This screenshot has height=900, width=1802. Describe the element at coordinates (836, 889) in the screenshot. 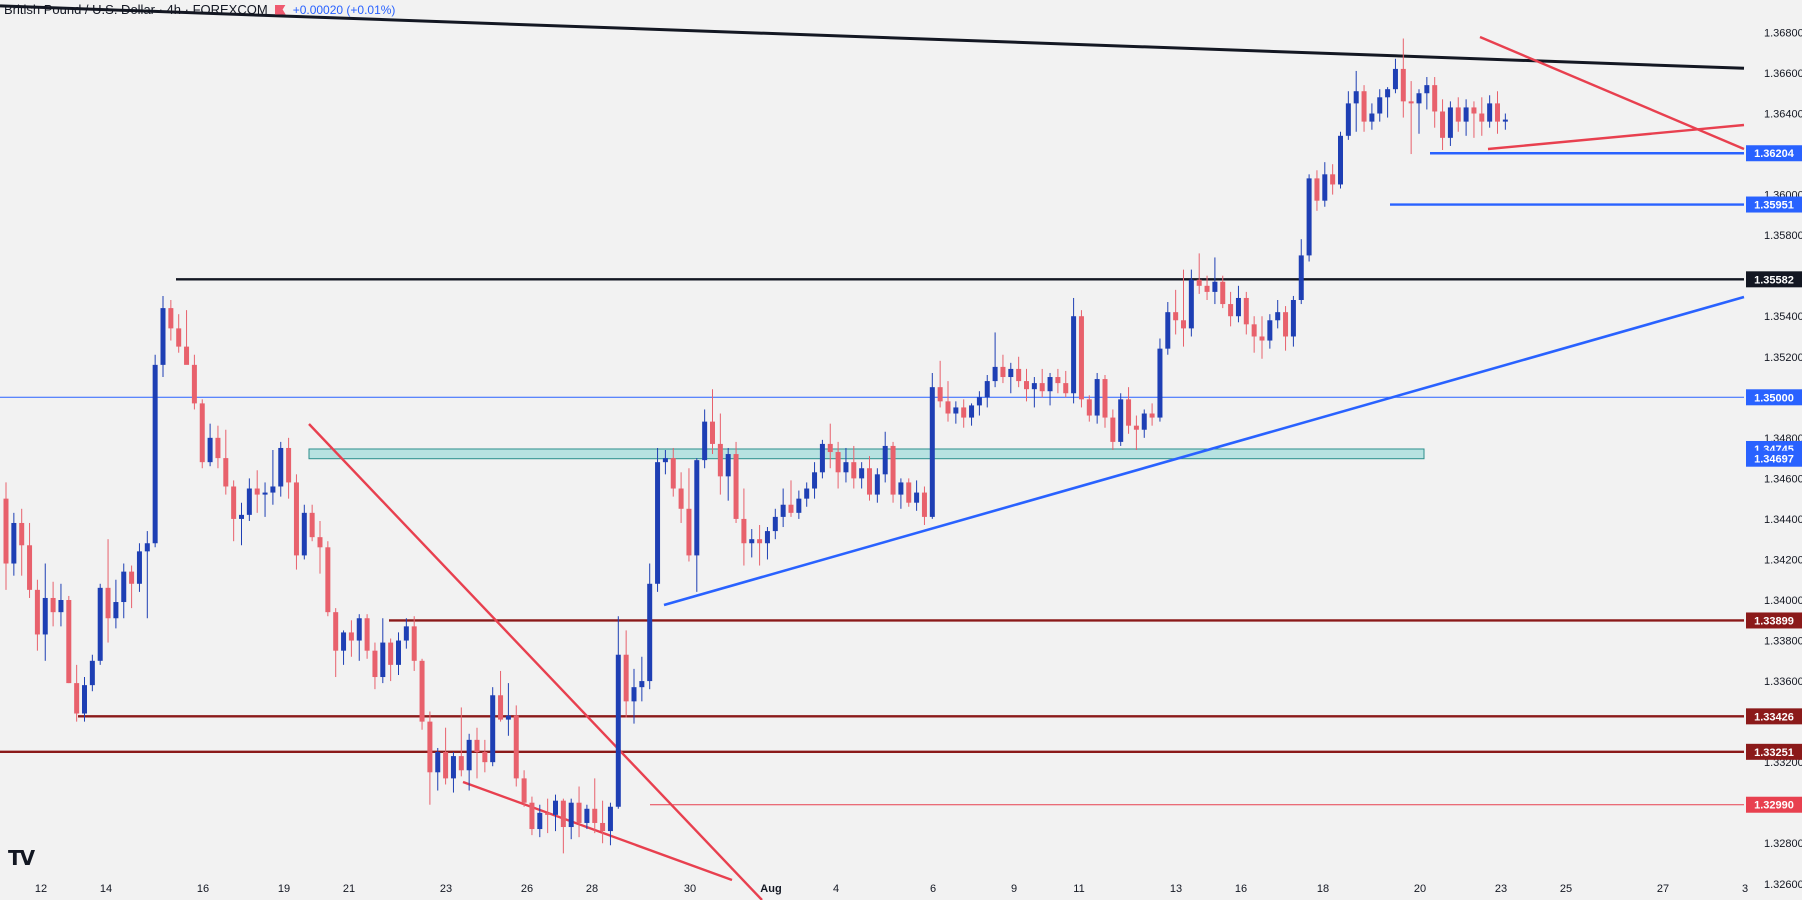

I see `x-tick-label: 4` at that location.